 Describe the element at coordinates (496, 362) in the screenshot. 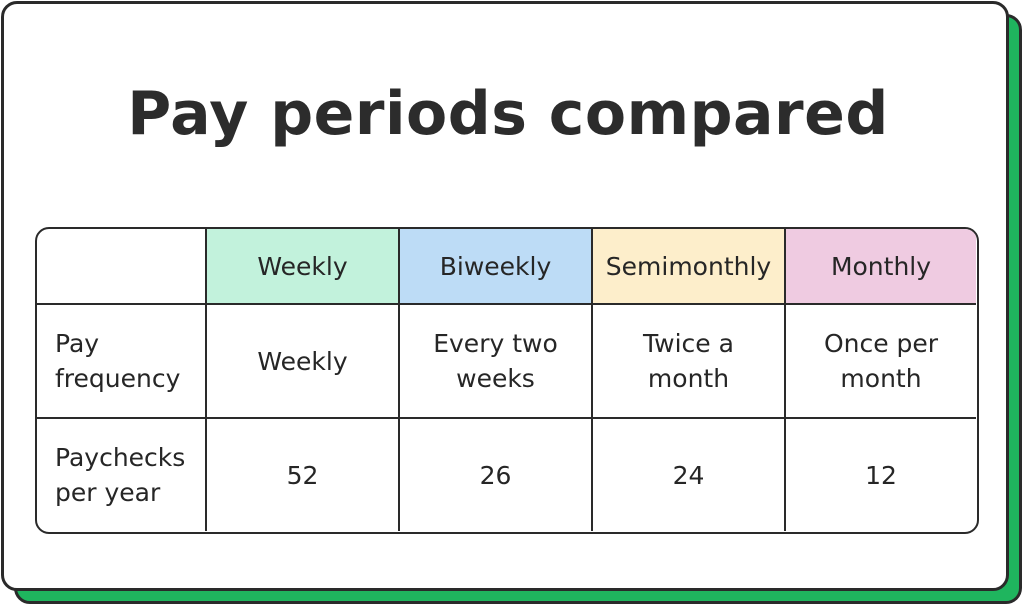

I see `table-cell: Every two weeks` at that location.